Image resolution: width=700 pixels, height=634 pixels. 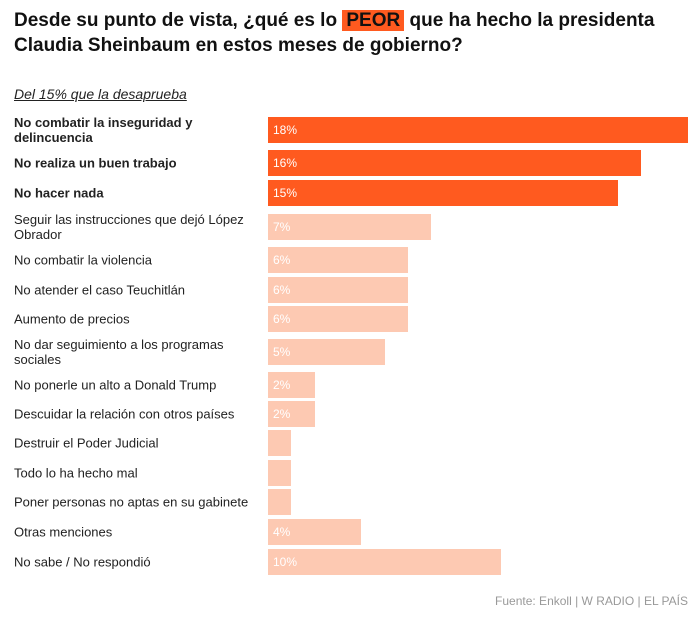 What do you see at coordinates (373, 20) in the screenshot?
I see `title-highlight: PEOR` at bounding box center [373, 20].